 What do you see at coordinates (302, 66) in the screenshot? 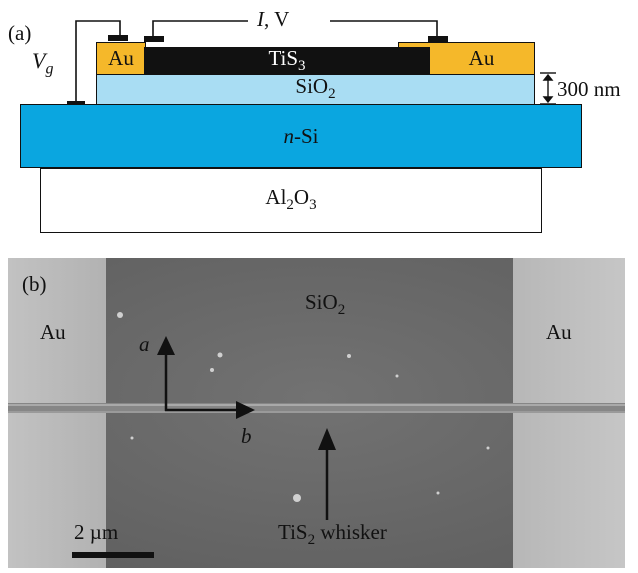
I see `channel-subscript: 3` at bounding box center [302, 66].